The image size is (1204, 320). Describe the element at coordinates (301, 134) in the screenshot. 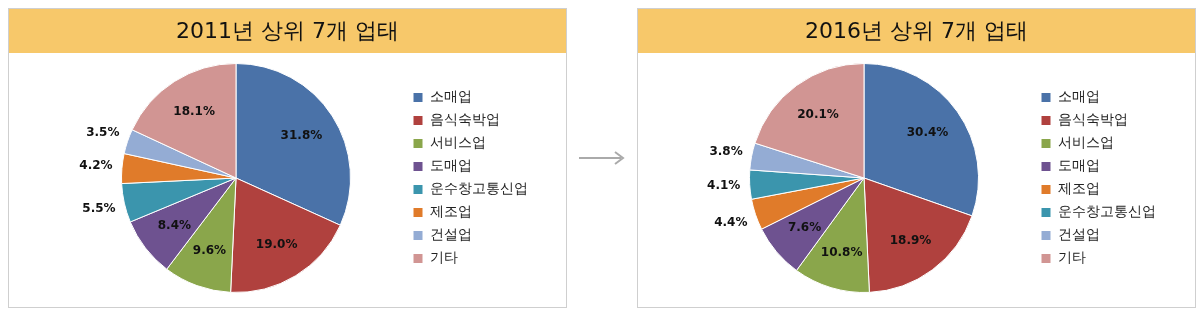

I see `data-label: 31.8%` at that location.